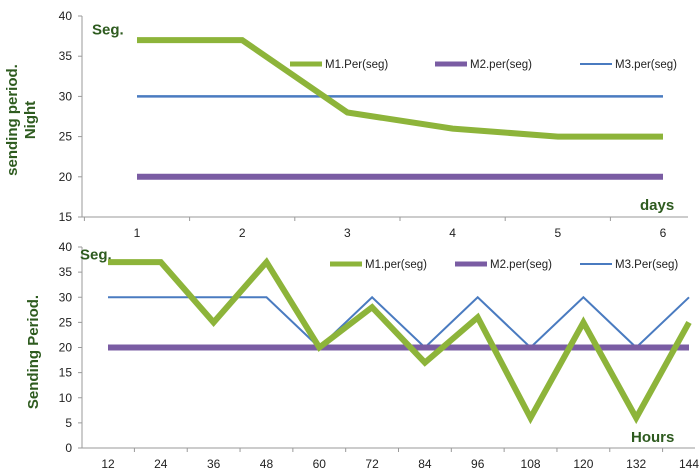  I want to click on chart2-series-line-m3, so click(399, 322).